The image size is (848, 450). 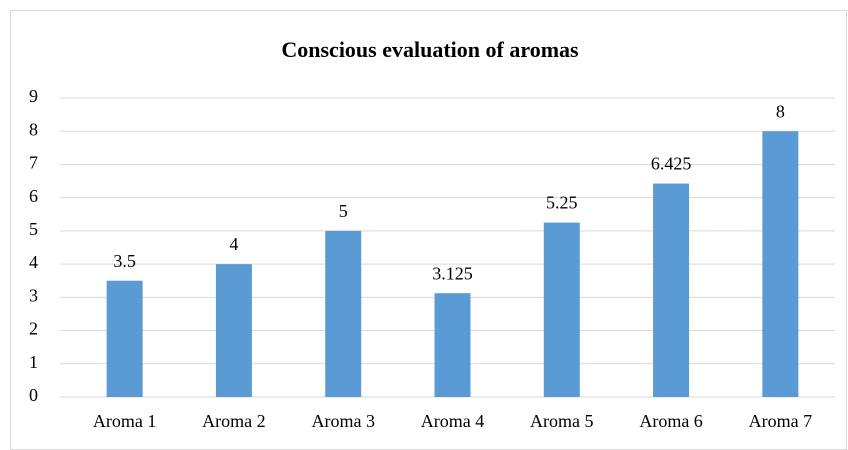 What do you see at coordinates (33, 96) in the screenshot?
I see `y-tick-label: 9` at bounding box center [33, 96].